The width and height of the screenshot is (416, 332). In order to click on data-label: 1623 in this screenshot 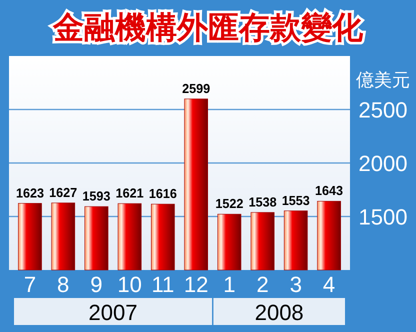, I will do `click(30, 192)`.